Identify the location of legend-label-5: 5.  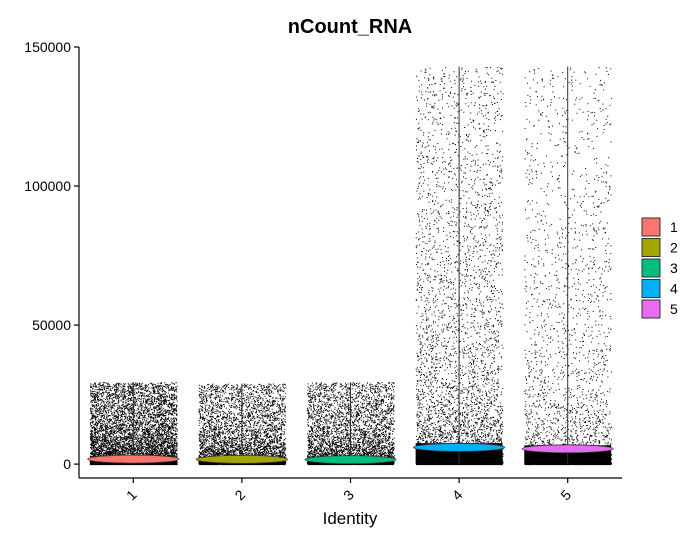
(674, 309).